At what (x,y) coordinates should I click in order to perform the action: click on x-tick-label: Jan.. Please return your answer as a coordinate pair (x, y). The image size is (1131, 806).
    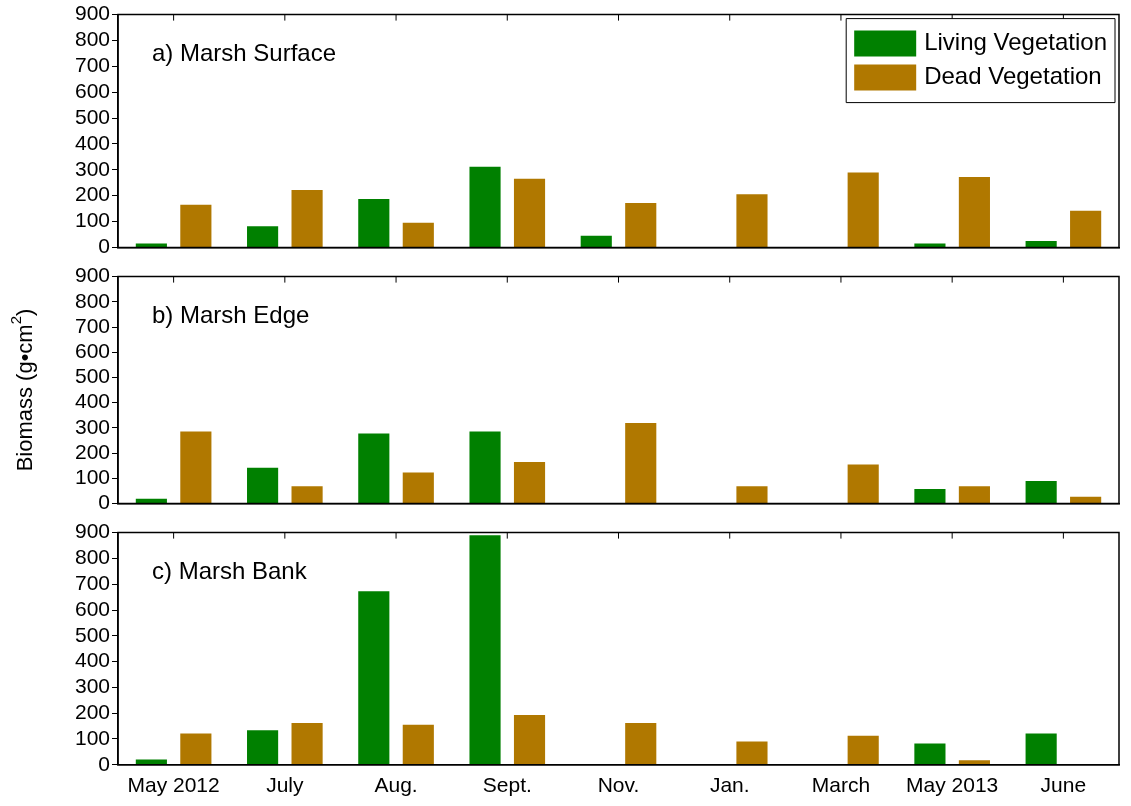
    Looking at the image, I should click on (729, 785).